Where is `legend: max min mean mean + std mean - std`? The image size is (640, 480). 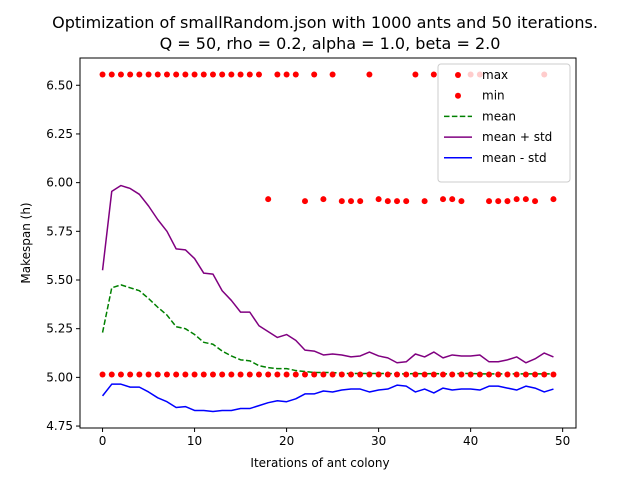 legend: max min mean mean + std mean - std is located at coordinates (504, 123).